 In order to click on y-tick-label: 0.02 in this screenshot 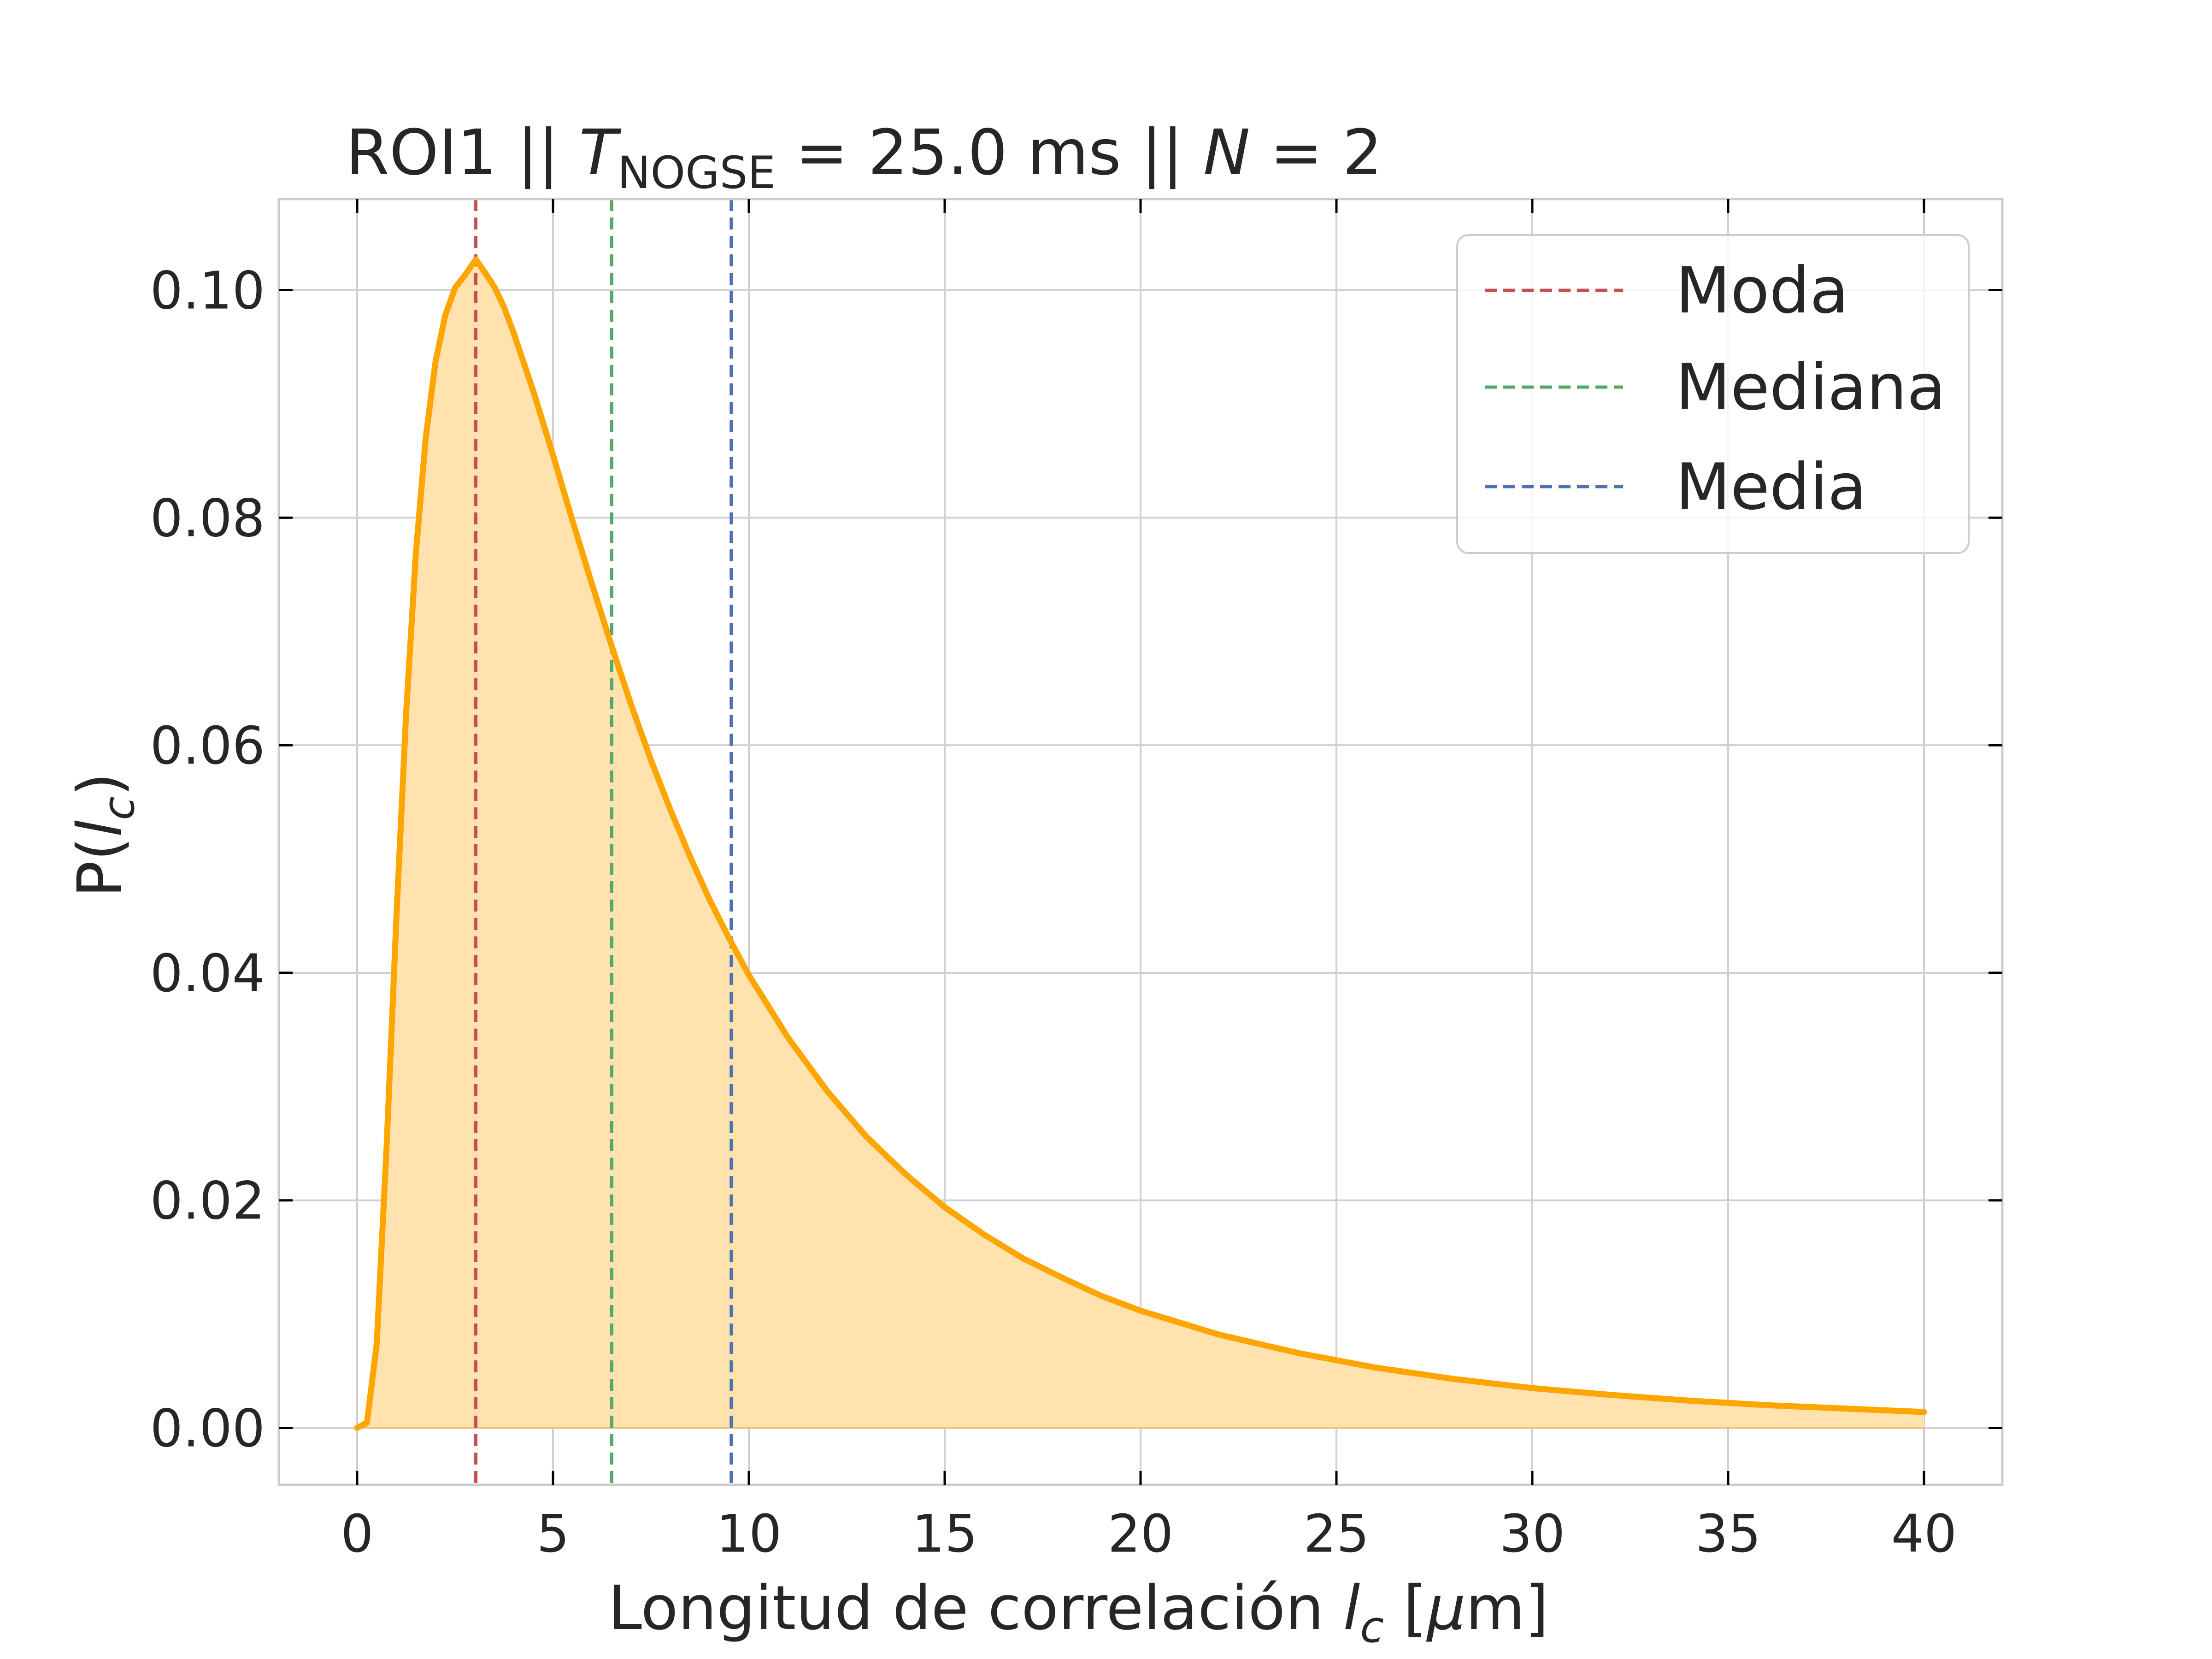, I will do `click(207, 1201)`.